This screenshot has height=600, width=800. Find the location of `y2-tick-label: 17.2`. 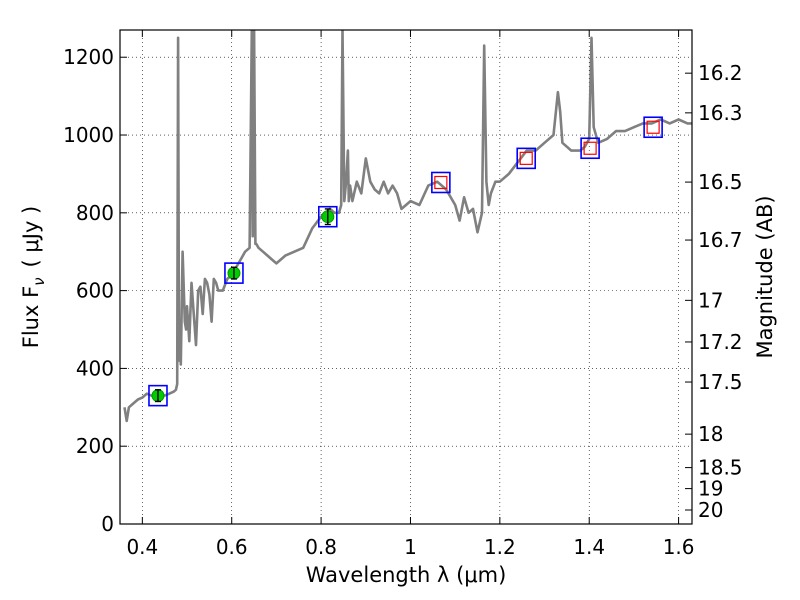

y2-tick-label: 17.2 is located at coordinates (720, 342).